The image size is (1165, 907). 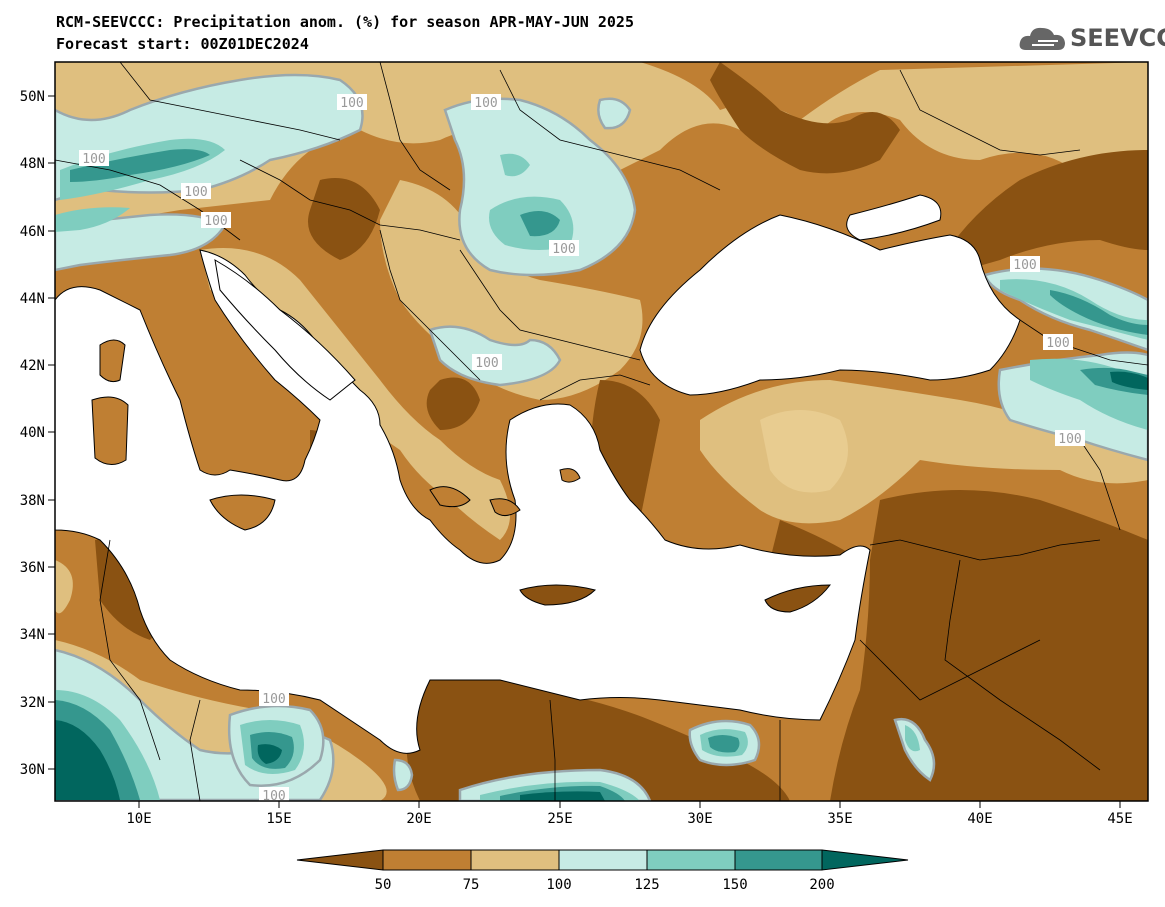 I want to click on svg-text: 32N, so click(x=32, y=703).